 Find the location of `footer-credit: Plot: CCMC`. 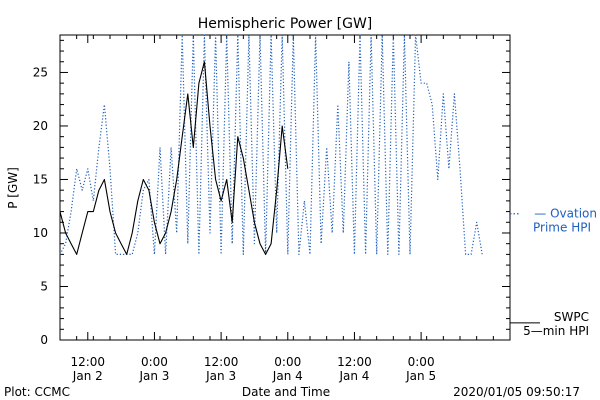

footer-credit: Plot: CCMC is located at coordinates (37, 392).